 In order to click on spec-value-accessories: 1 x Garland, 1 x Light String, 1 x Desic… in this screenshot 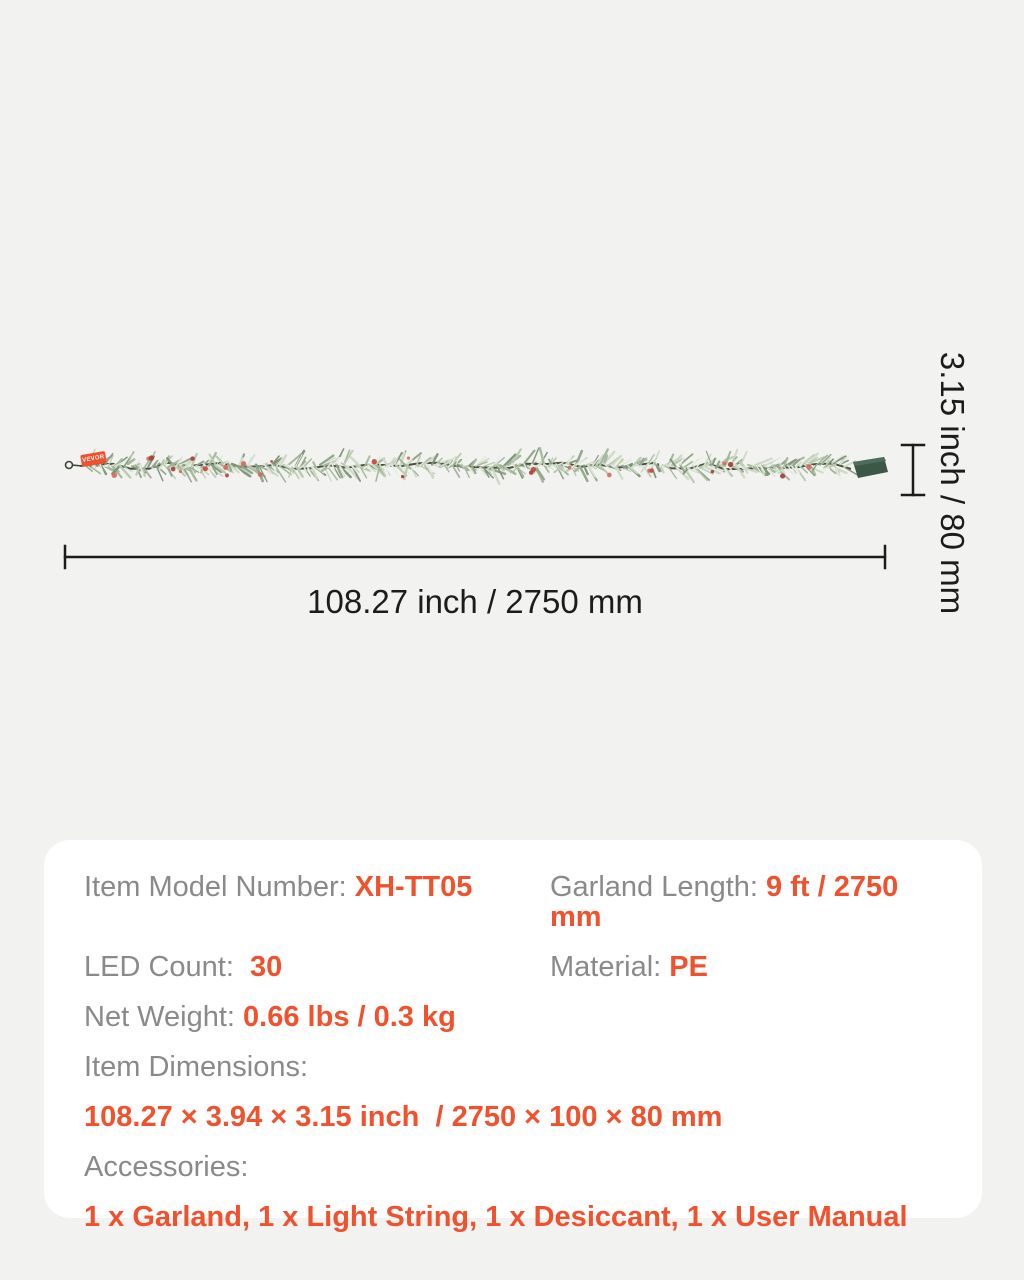, I will do `click(496, 1217)`.